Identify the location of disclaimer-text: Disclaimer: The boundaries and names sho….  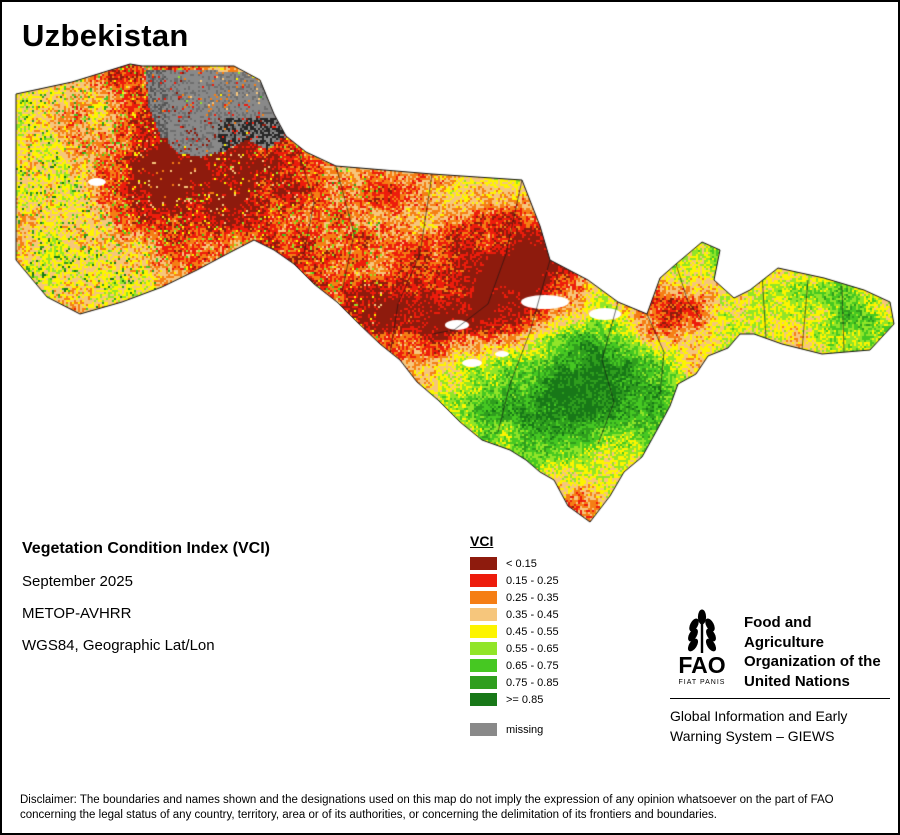
(427, 807).